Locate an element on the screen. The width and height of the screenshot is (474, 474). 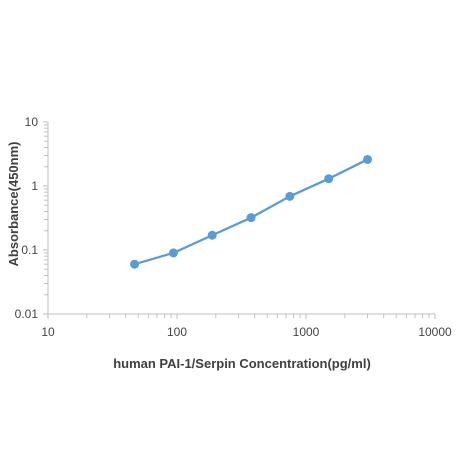
x-axis-title: human PAI-1/Serpin Concentration(pg/ml) is located at coordinates (242, 363).